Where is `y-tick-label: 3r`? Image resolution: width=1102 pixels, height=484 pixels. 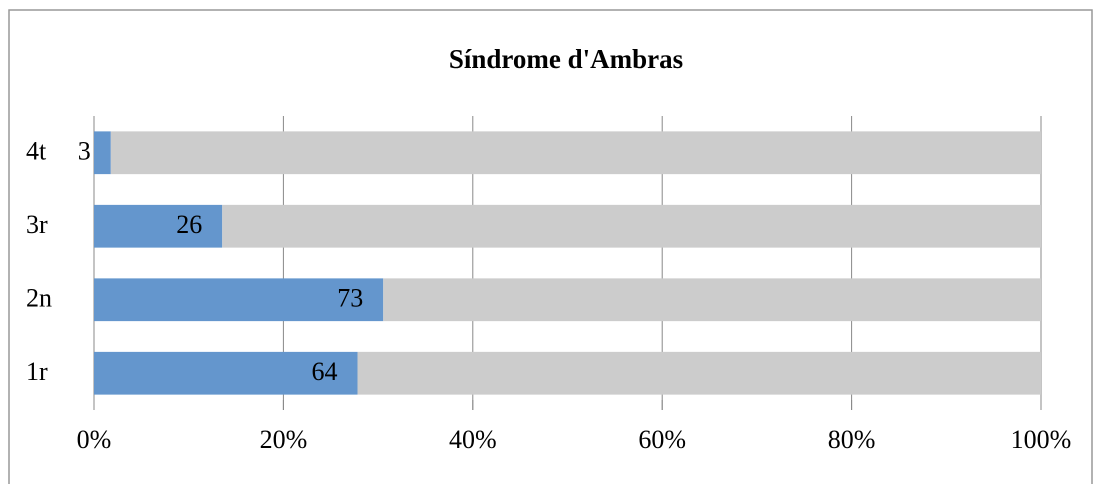 y-tick-label: 3r is located at coordinates (37, 224).